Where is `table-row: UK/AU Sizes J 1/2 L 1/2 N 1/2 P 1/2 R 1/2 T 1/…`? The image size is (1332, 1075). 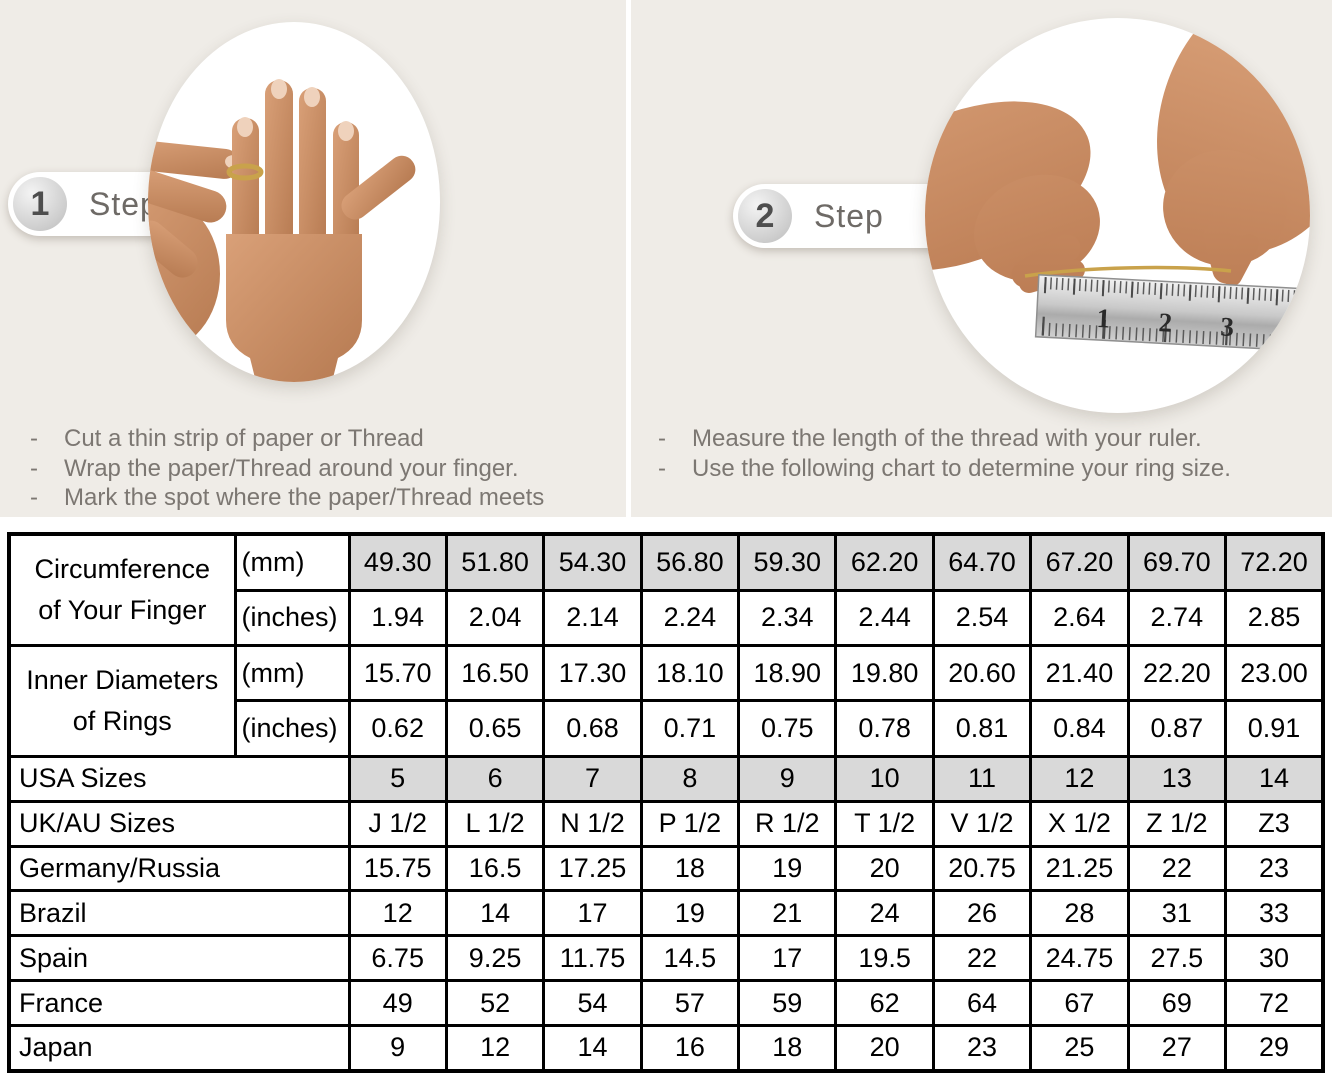
table-row: UK/AU Sizes J 1/2 L 1/2 N 1/2 P 1/2 R 1/2 T 1/… is located at coordinates (666, 823).